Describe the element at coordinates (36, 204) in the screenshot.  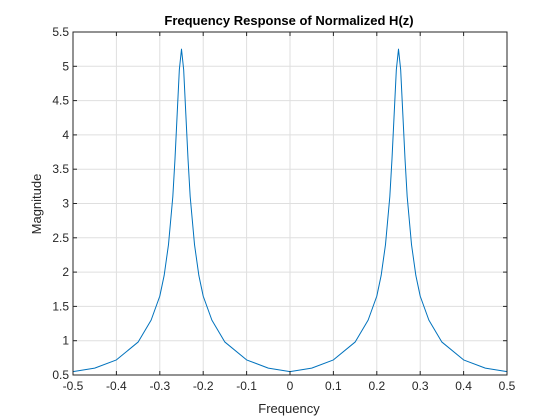
I see `y-axis-label: Magnitude` at that location.